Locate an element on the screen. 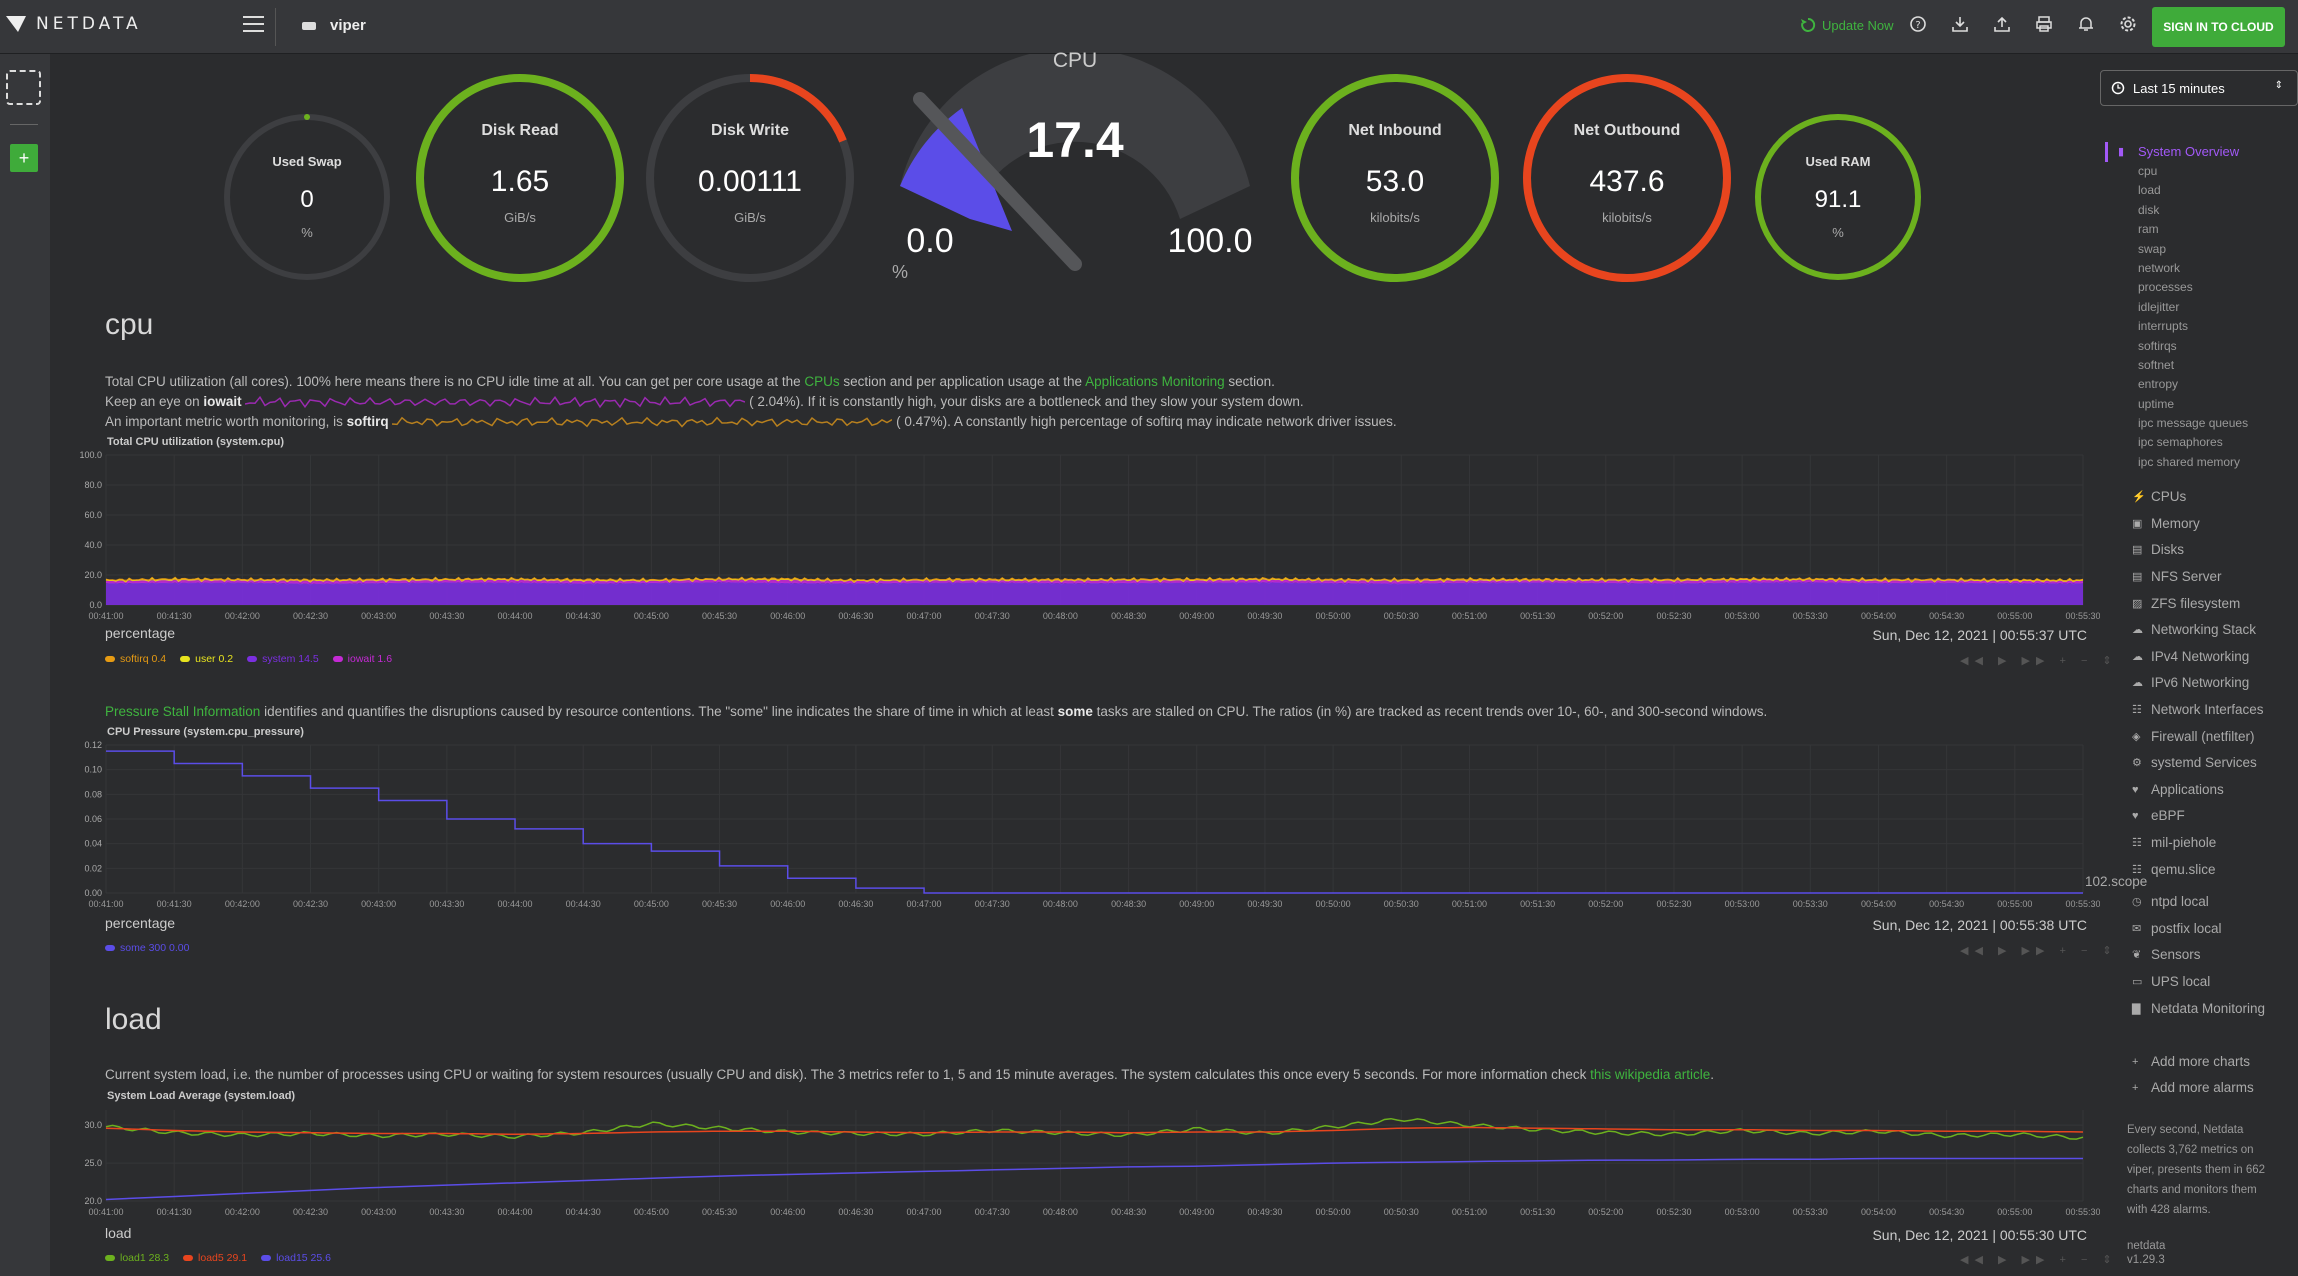  upload-icon is located at coordinates (2002, 25).